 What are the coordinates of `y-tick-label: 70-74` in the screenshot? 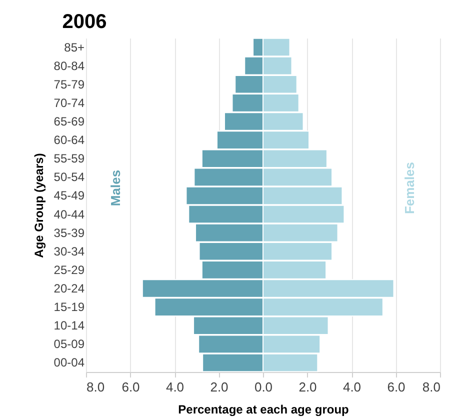 It's located at (69, 103).